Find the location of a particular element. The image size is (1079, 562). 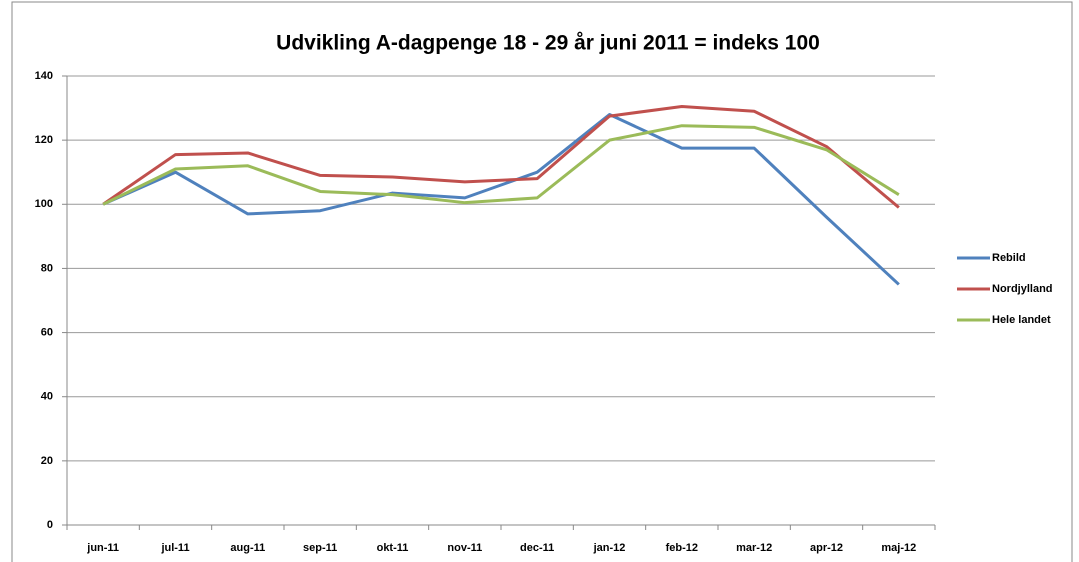

x-tick-label: aug-11 is located at coordinates (247, 548).